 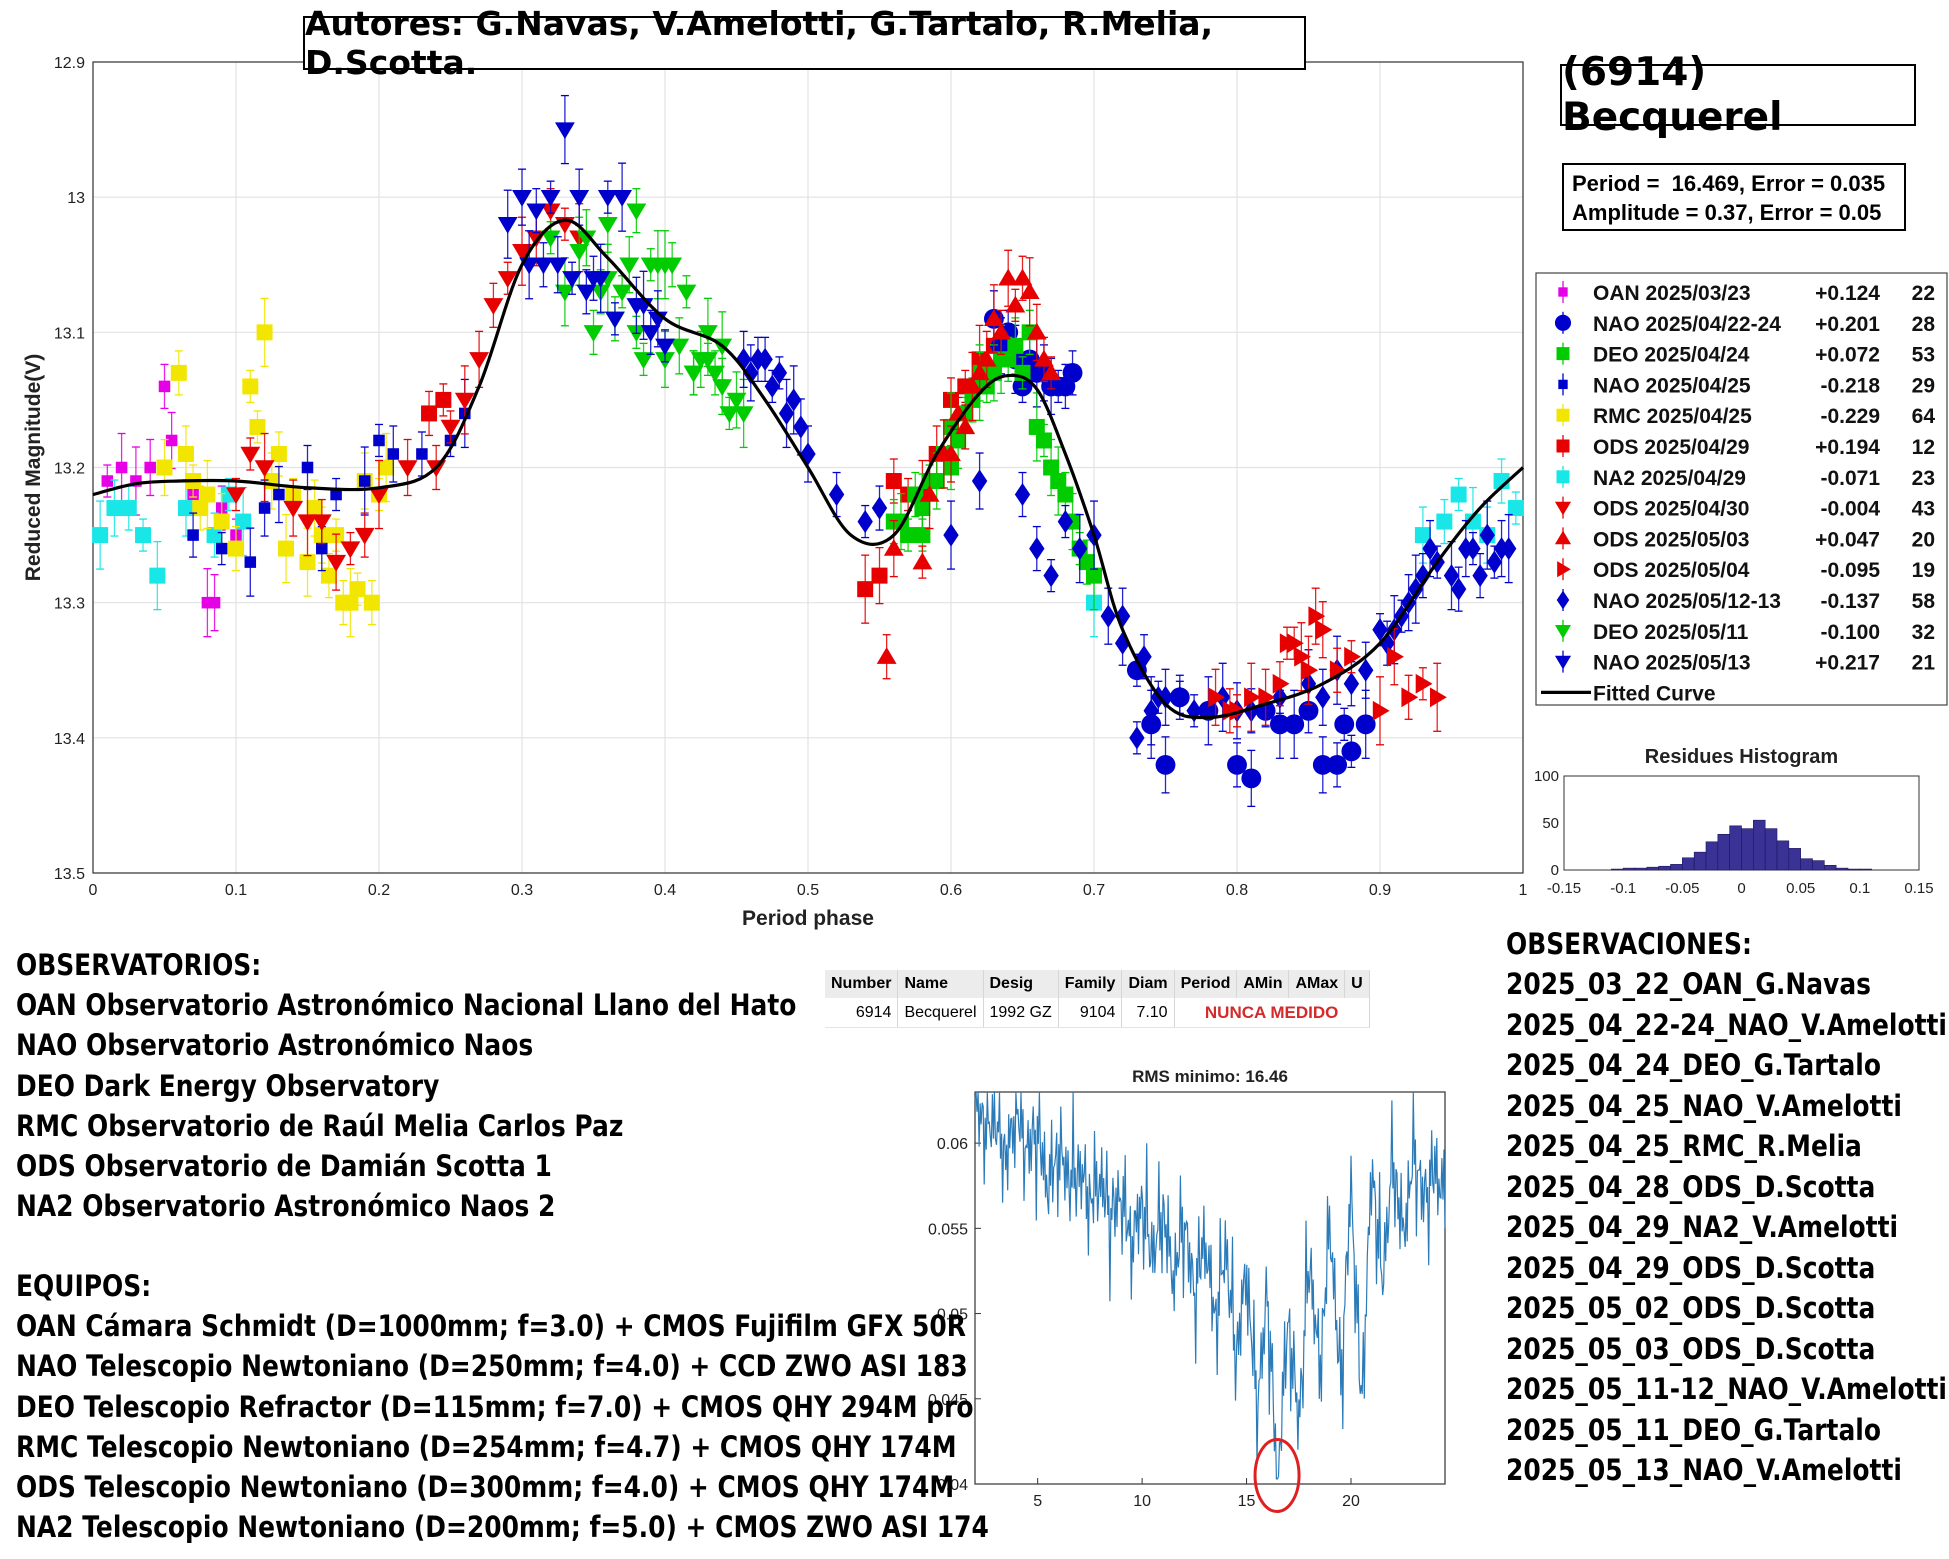 I want to click on observation-item-9: 2025_05_02_ODS_D.Scotta, so click(x=1691, y=1308).